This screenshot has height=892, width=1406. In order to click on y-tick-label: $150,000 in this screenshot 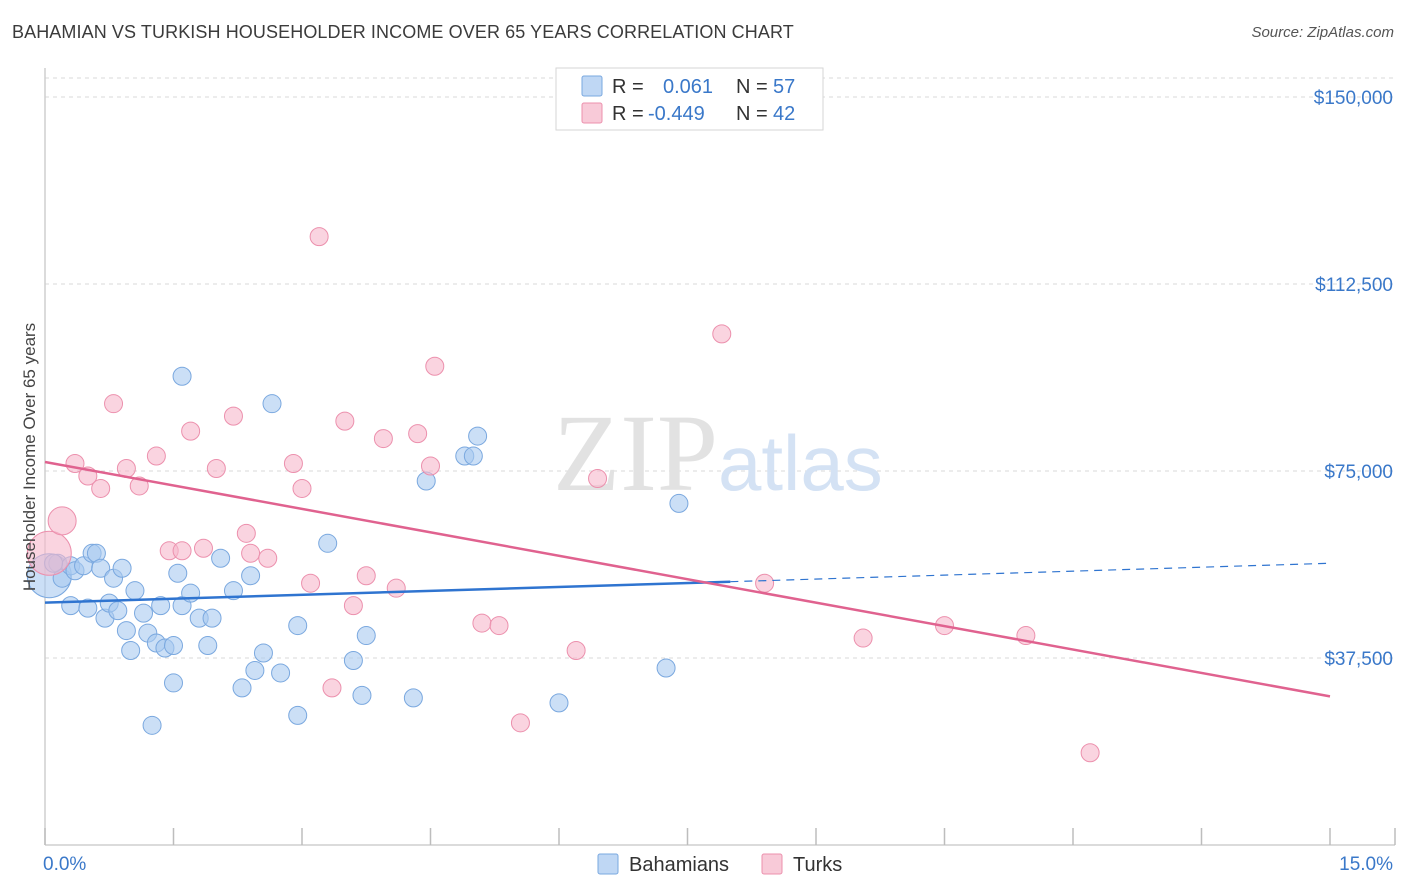, I will do `click(1353, 98)`.